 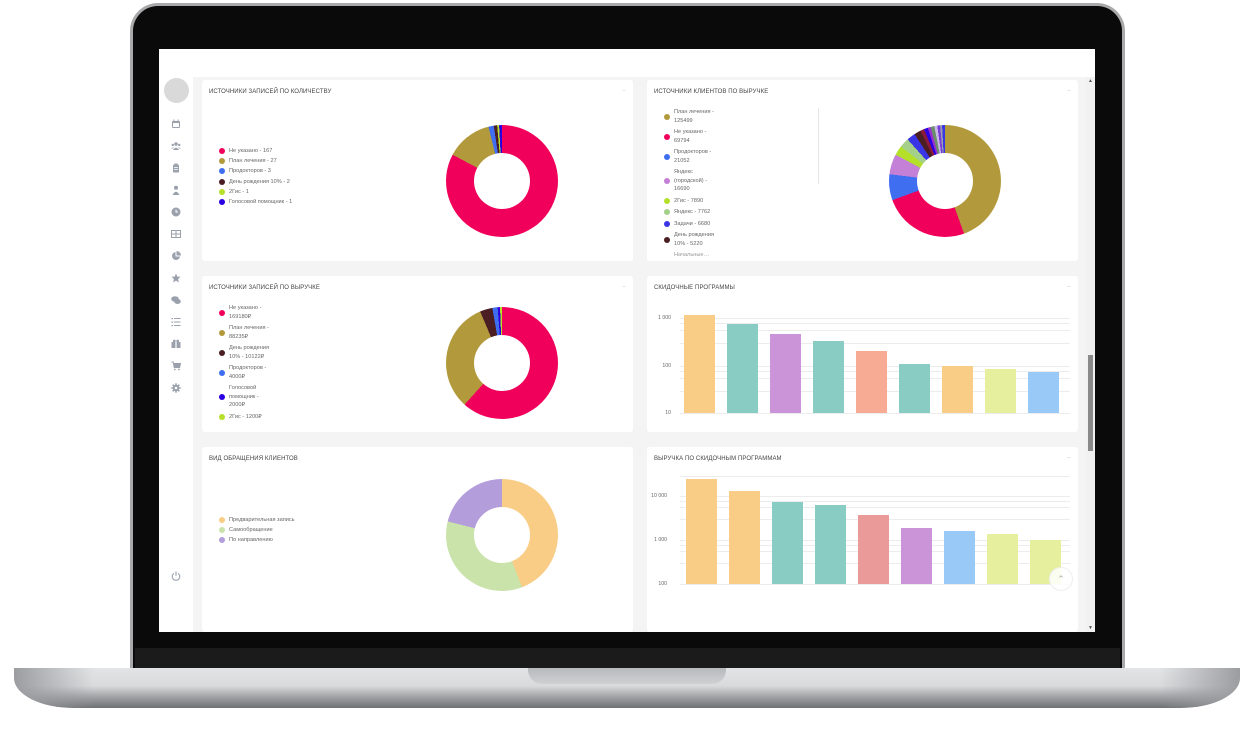 What do you see at coordinates (176, 323) in the screenshot?
I see `list-icon` at bounding box center [176, 323].